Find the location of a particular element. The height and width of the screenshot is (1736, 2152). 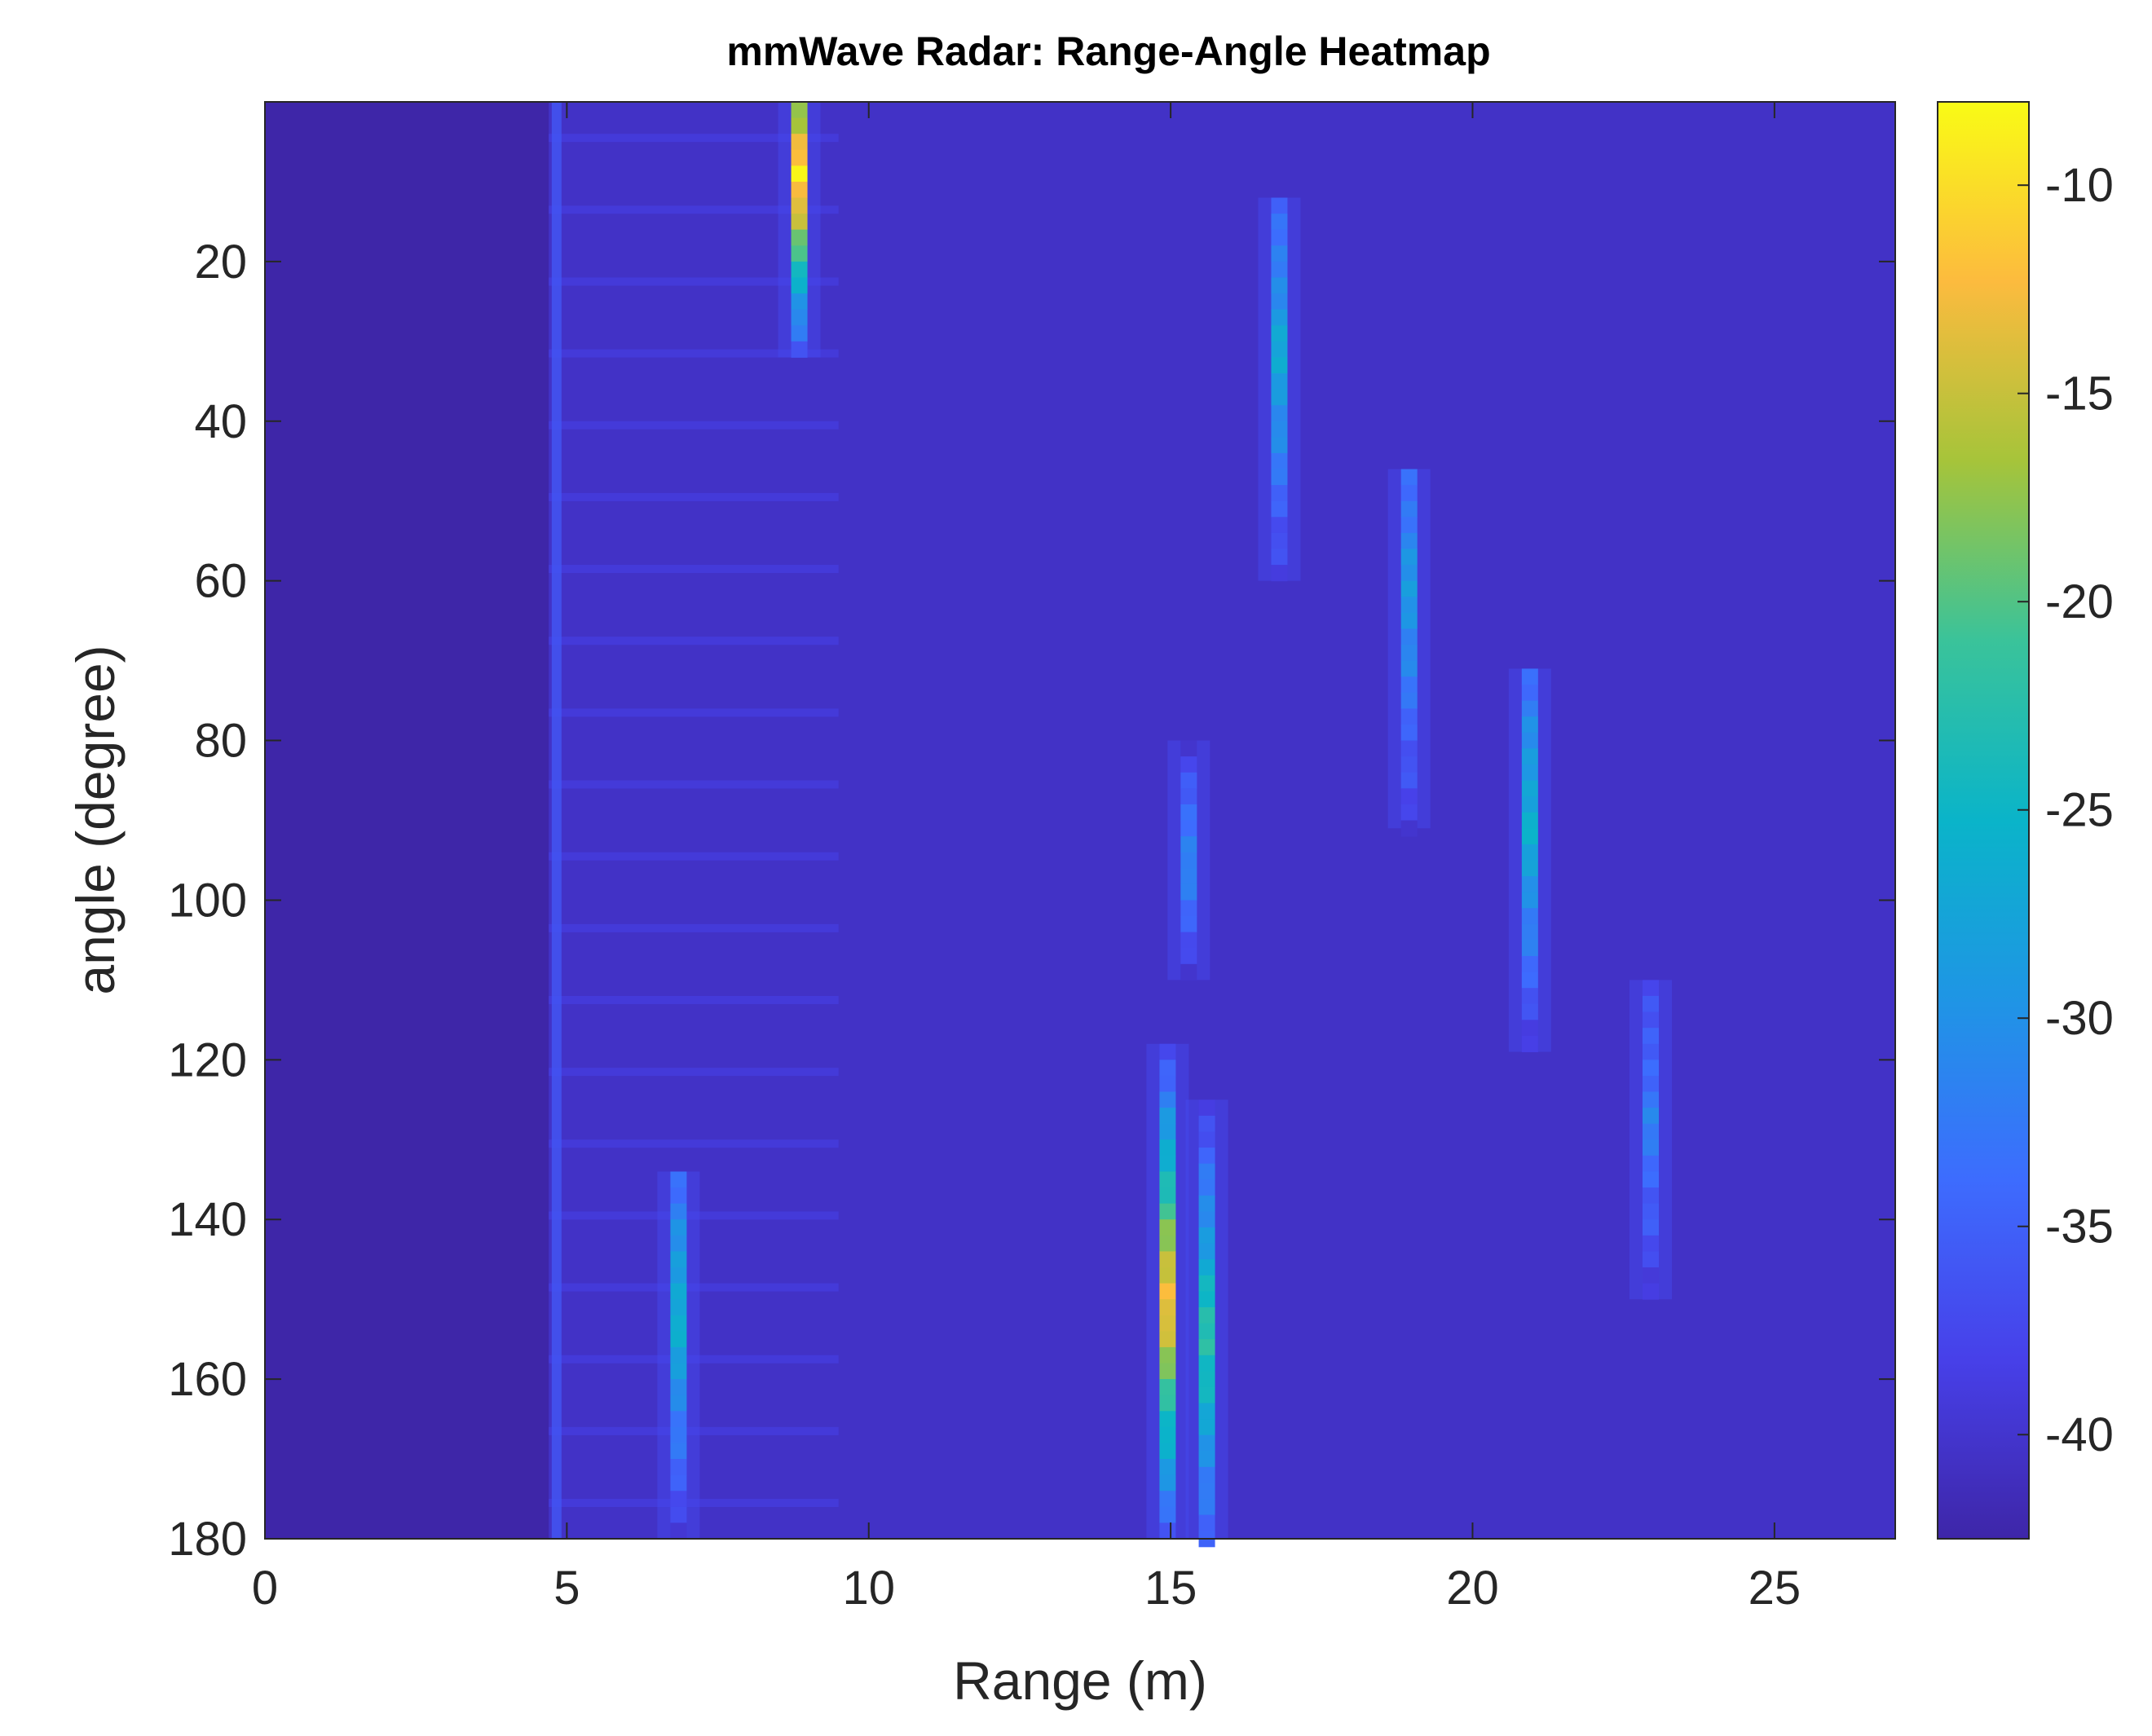

y-axis-label: angle (degree) is located at coordinates (95, 819).